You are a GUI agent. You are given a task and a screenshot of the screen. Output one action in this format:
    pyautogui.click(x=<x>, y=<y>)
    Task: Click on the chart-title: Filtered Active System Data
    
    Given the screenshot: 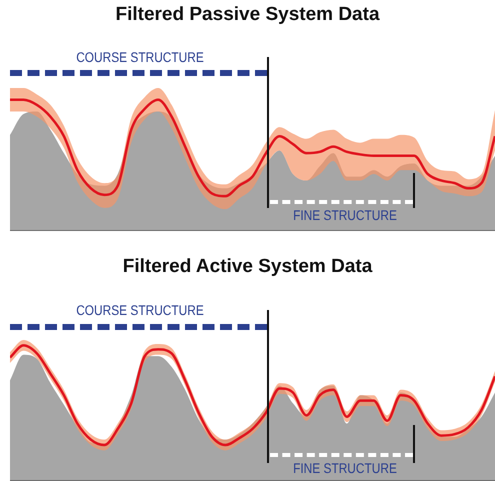 What is the action you would take?
    pyautogui.click(x=248, y=267)
    